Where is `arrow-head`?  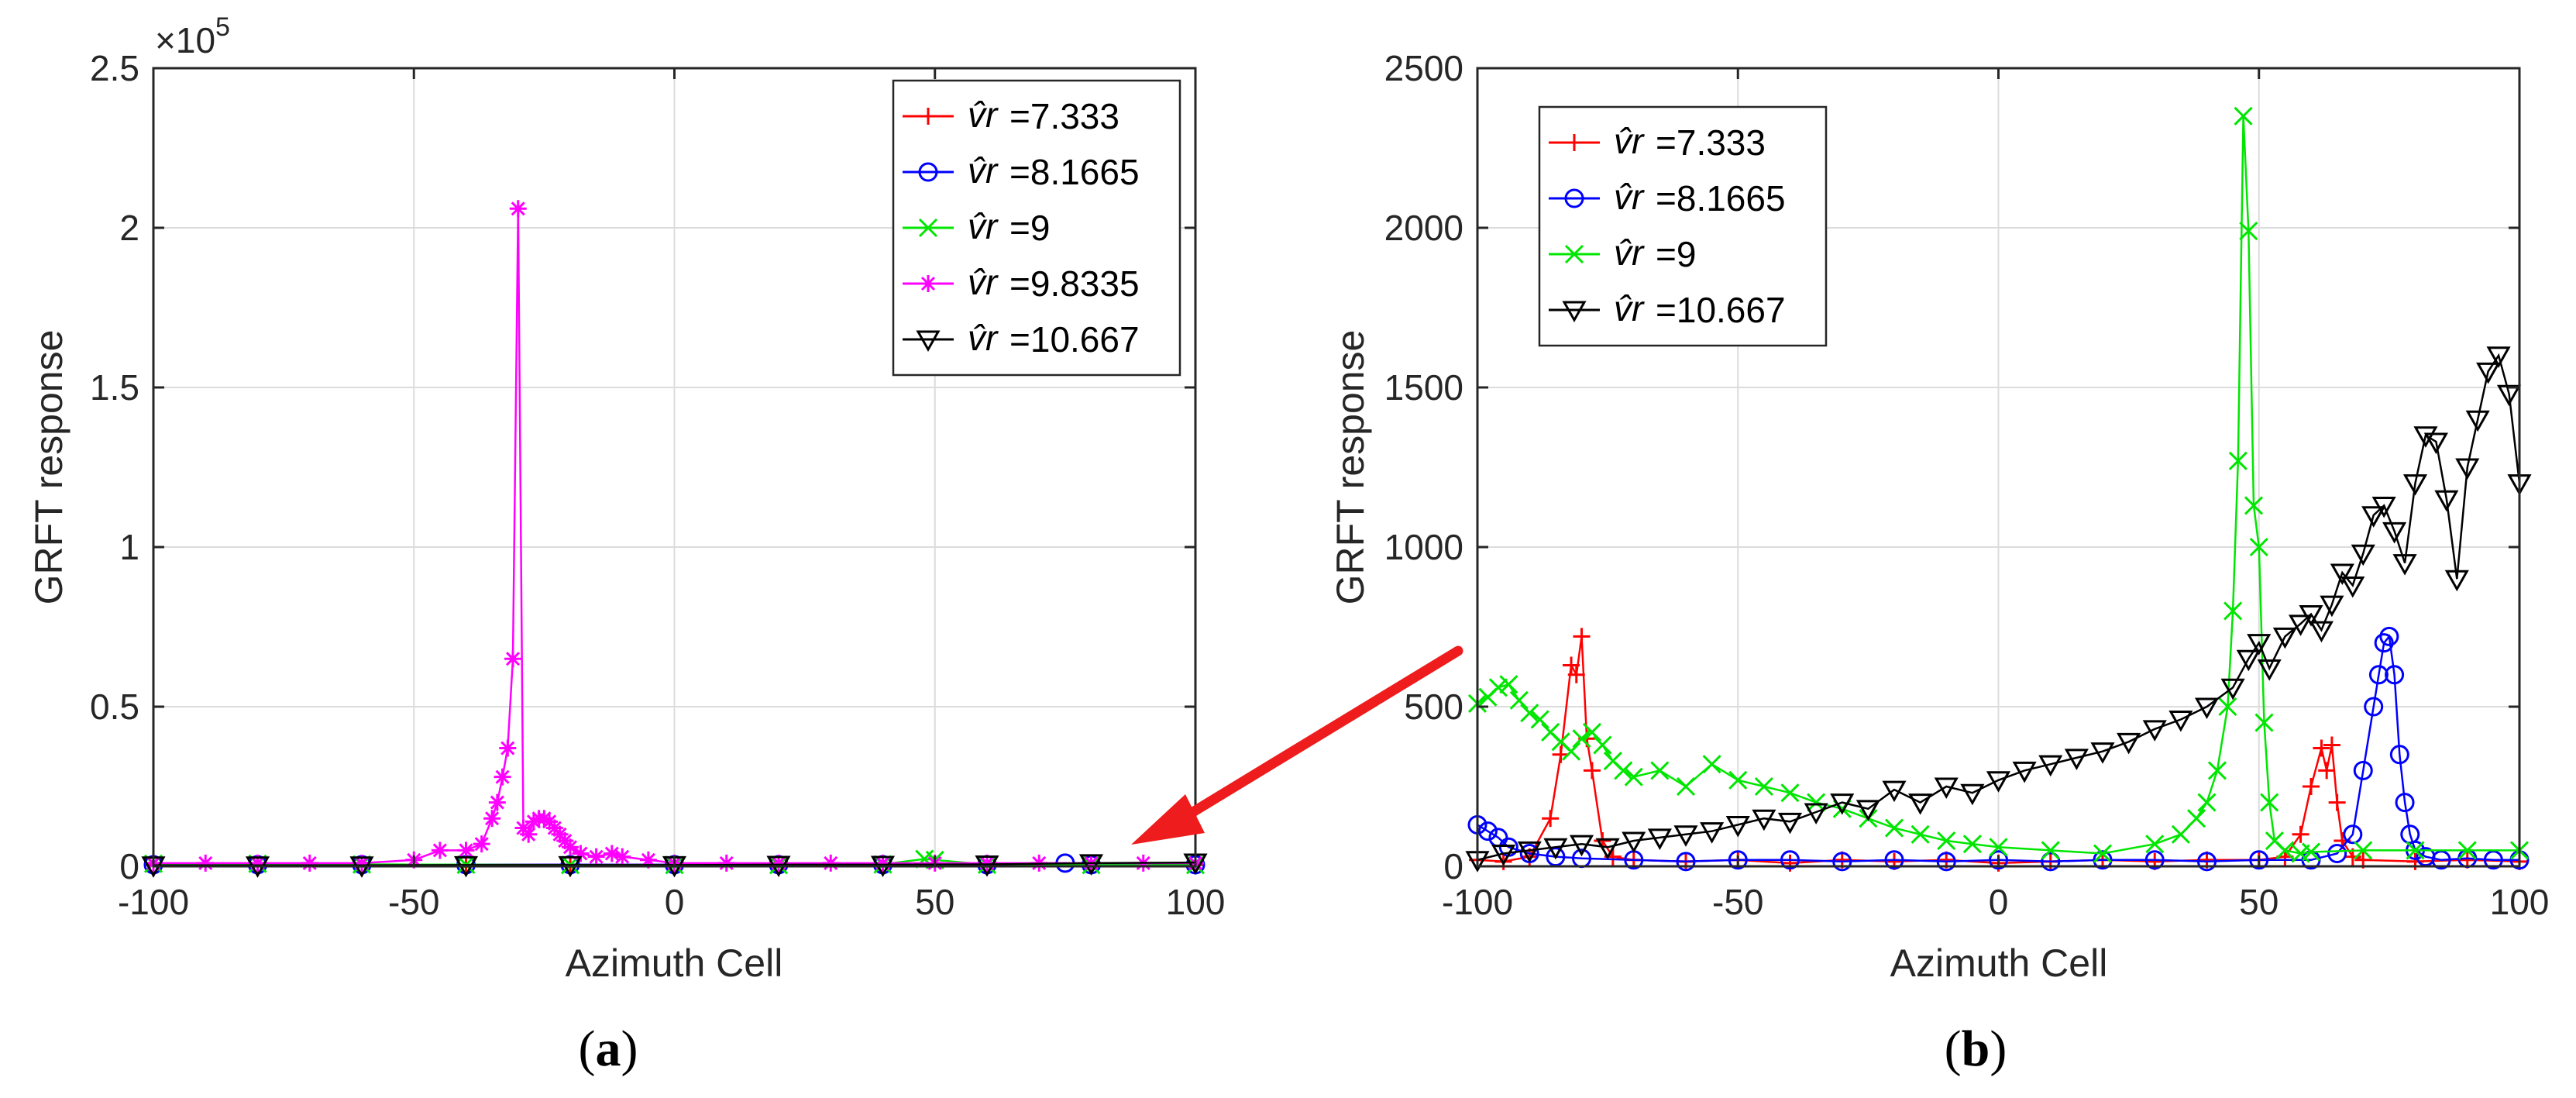 arrow-head is located at coordinates (1168, 820).